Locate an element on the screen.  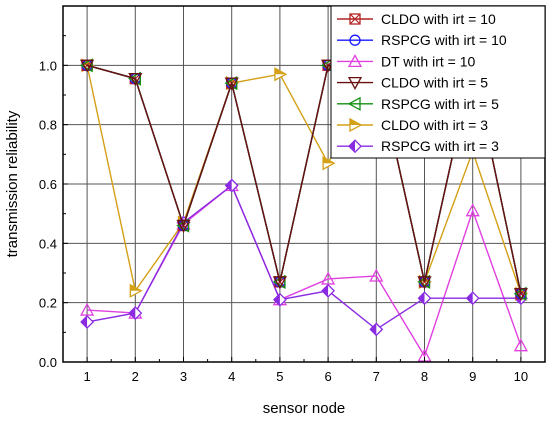
legend-item: CLDO with irt = 3 is located at coordinates (412, 125).